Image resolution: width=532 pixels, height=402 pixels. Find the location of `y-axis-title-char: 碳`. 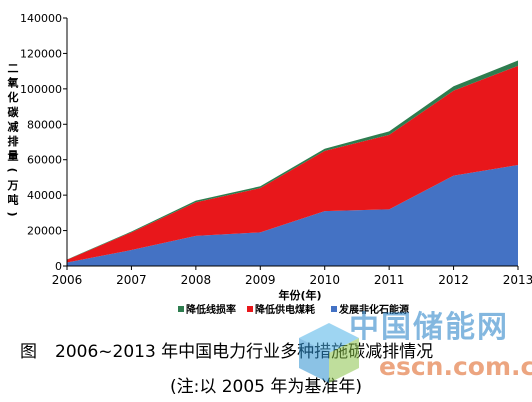

y-axis-title-char: 碳 is located at coordinates (14, 112).